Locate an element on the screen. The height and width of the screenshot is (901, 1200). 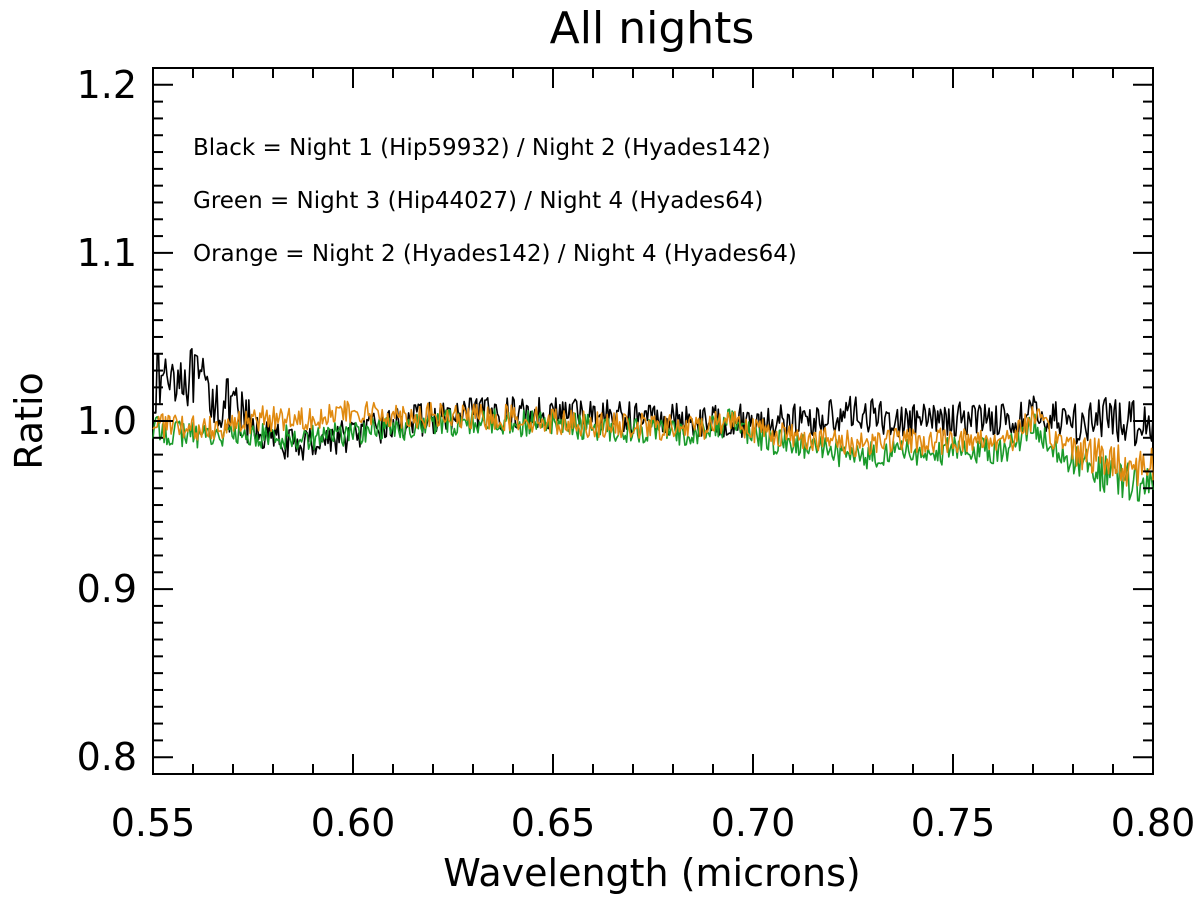
y-tick-label: 0.8 is located at coordinates (107, 757).